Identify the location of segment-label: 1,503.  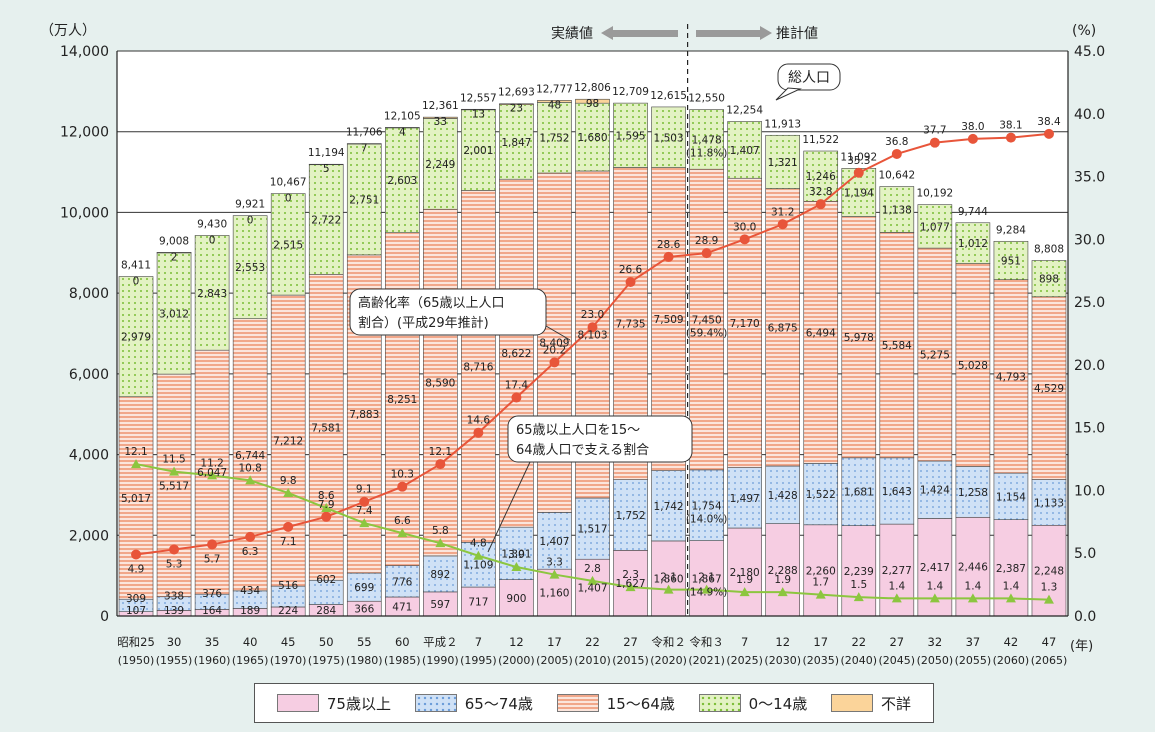
(669, 138).